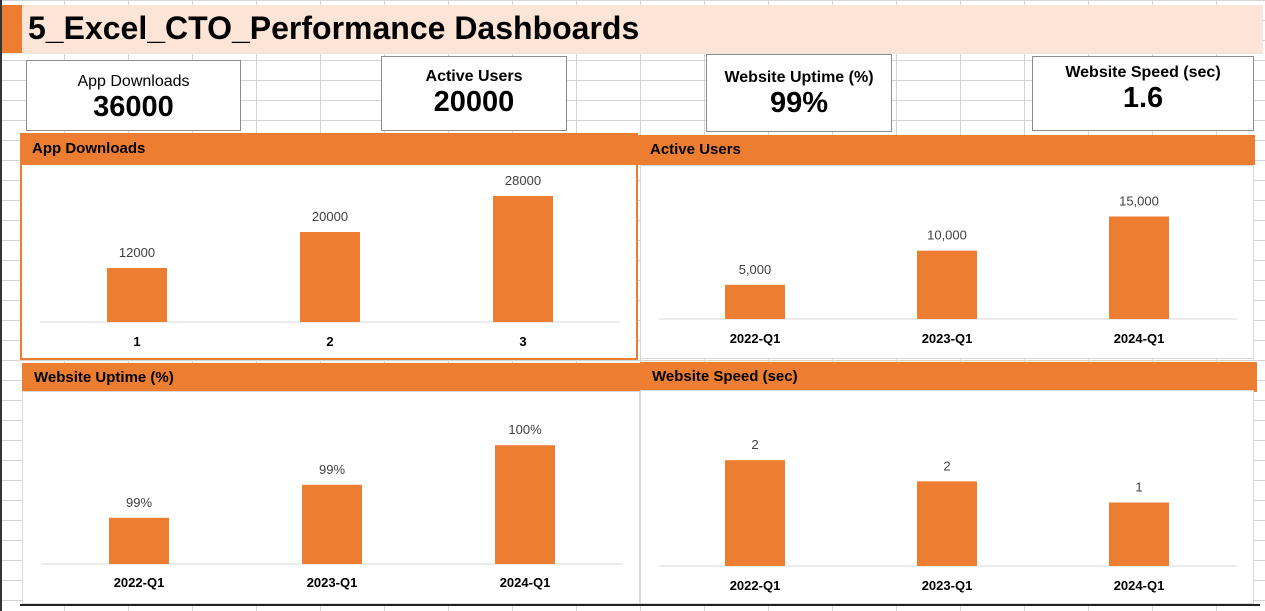 Image resolution: width=1265 pixels, height=611 pixels. I want to click on kpi-website-speed: Website Speed (sec) 1.6, so click(1143, 93).